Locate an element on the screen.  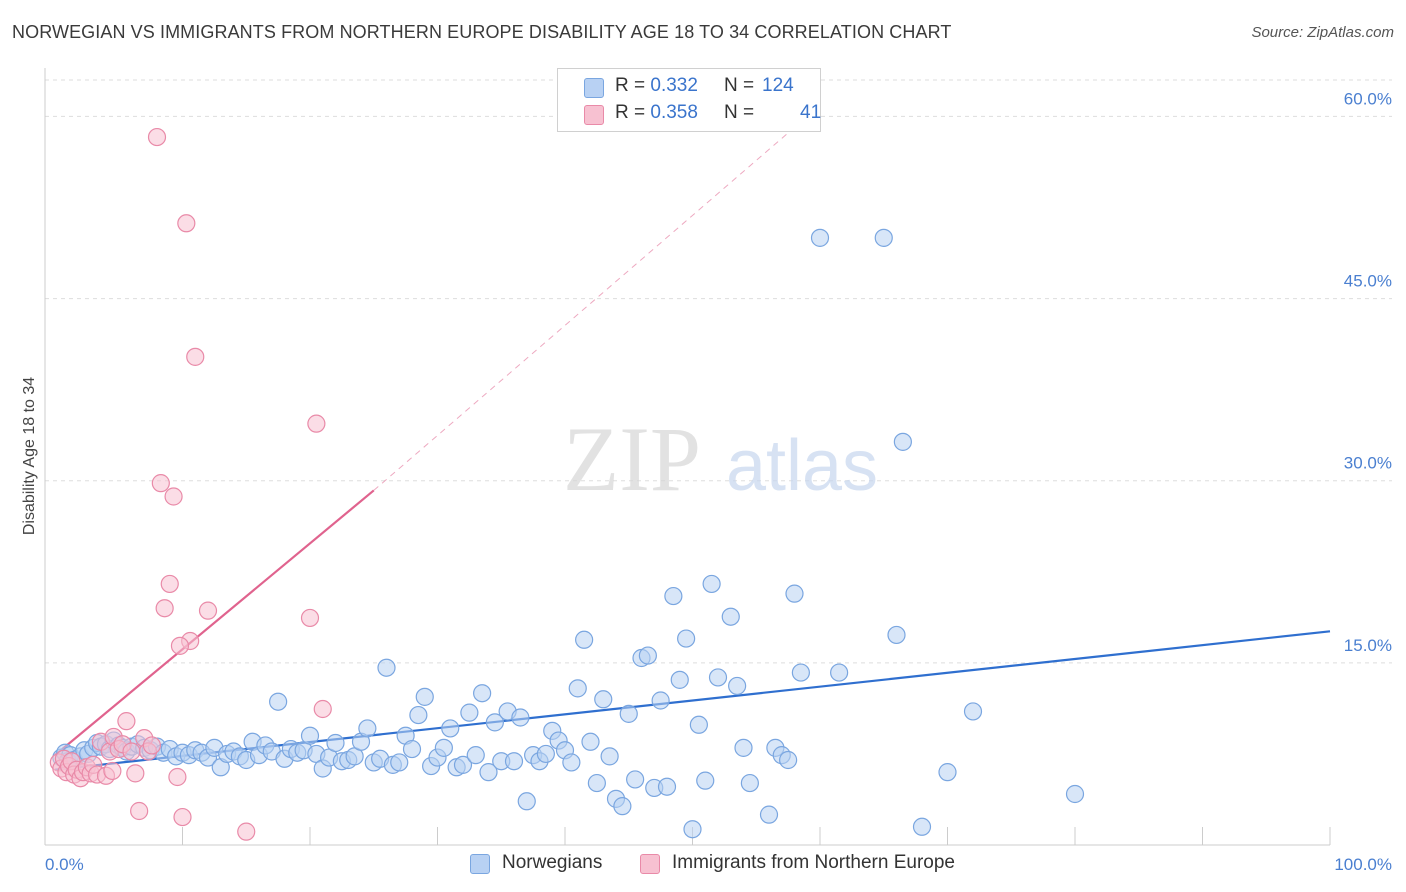
watermark: ZIP atlas is located at coordinates (720, 459).